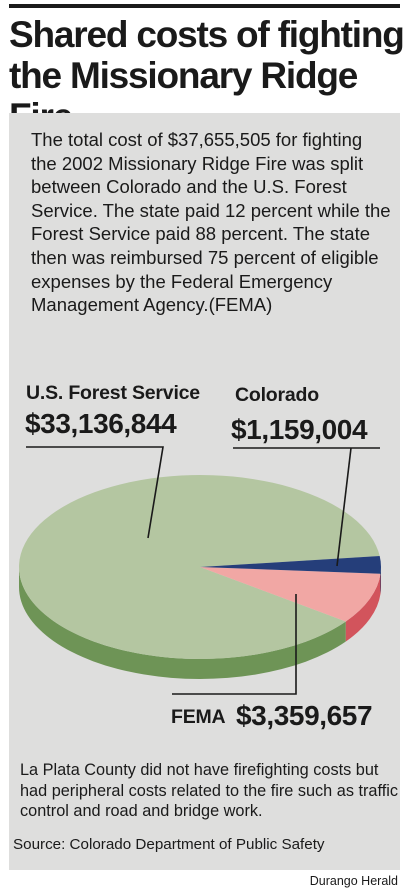 The height and width of the screenshot is (895, 409). What do you see at coordinates (353, 881) in the screenshot?
I see `credit-line: Durango Herald` at bounding box center [353, 881].